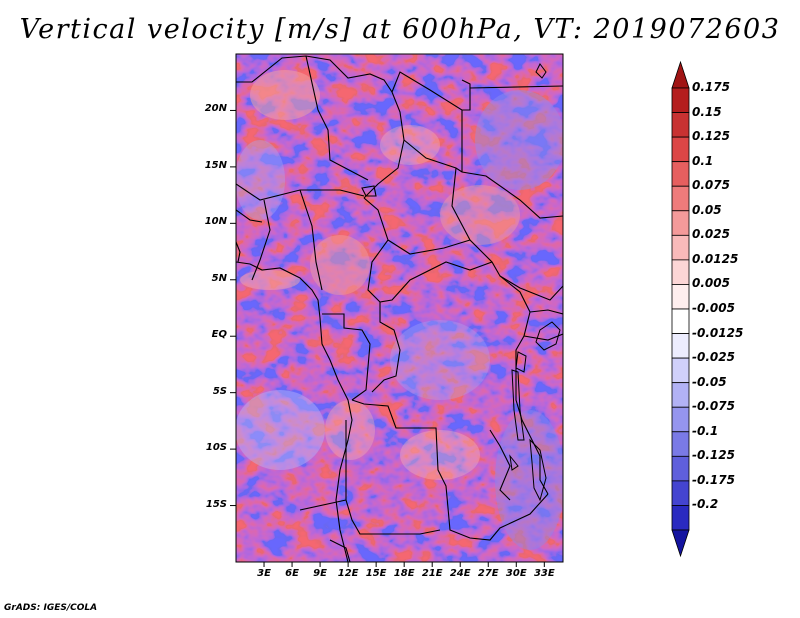  What do you see at coordinates (216, 448) in the screenshot?
I see `lat-tick-label: 10S` at bounding box center [216, 448].